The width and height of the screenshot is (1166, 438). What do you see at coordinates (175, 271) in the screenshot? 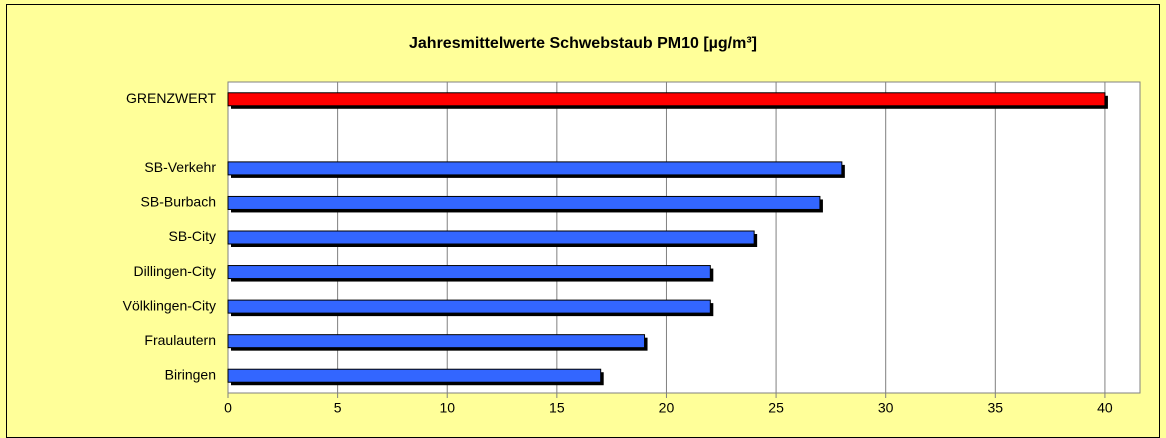
I see `y-tick-label: Dillingen-City` at bounding box center [175, 271].